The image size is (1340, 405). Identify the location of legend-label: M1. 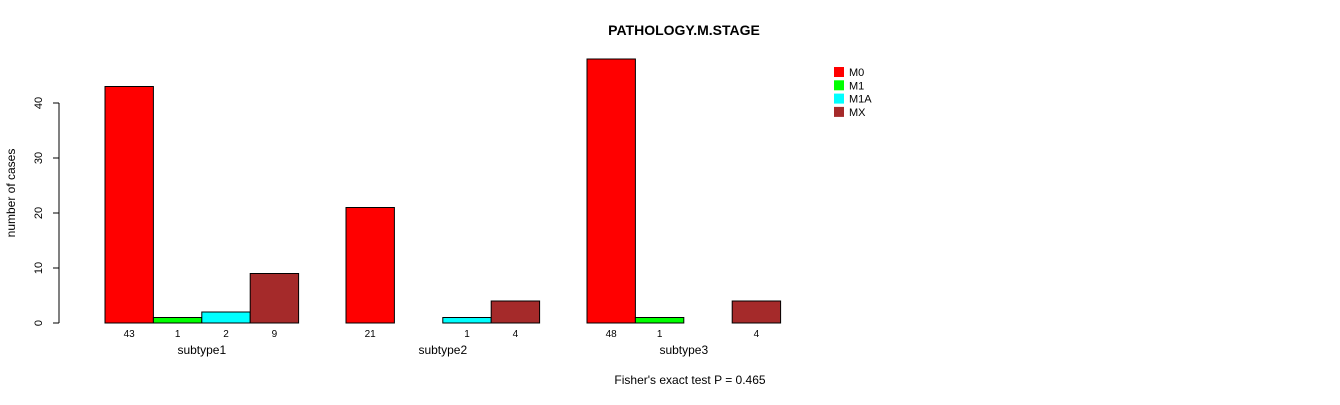
(856, 86).